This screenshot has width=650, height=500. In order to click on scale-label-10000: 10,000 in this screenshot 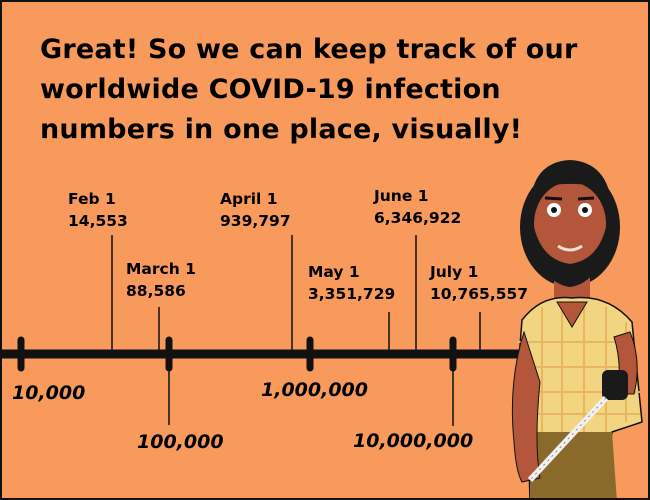, I will do `click(49, 393)`.